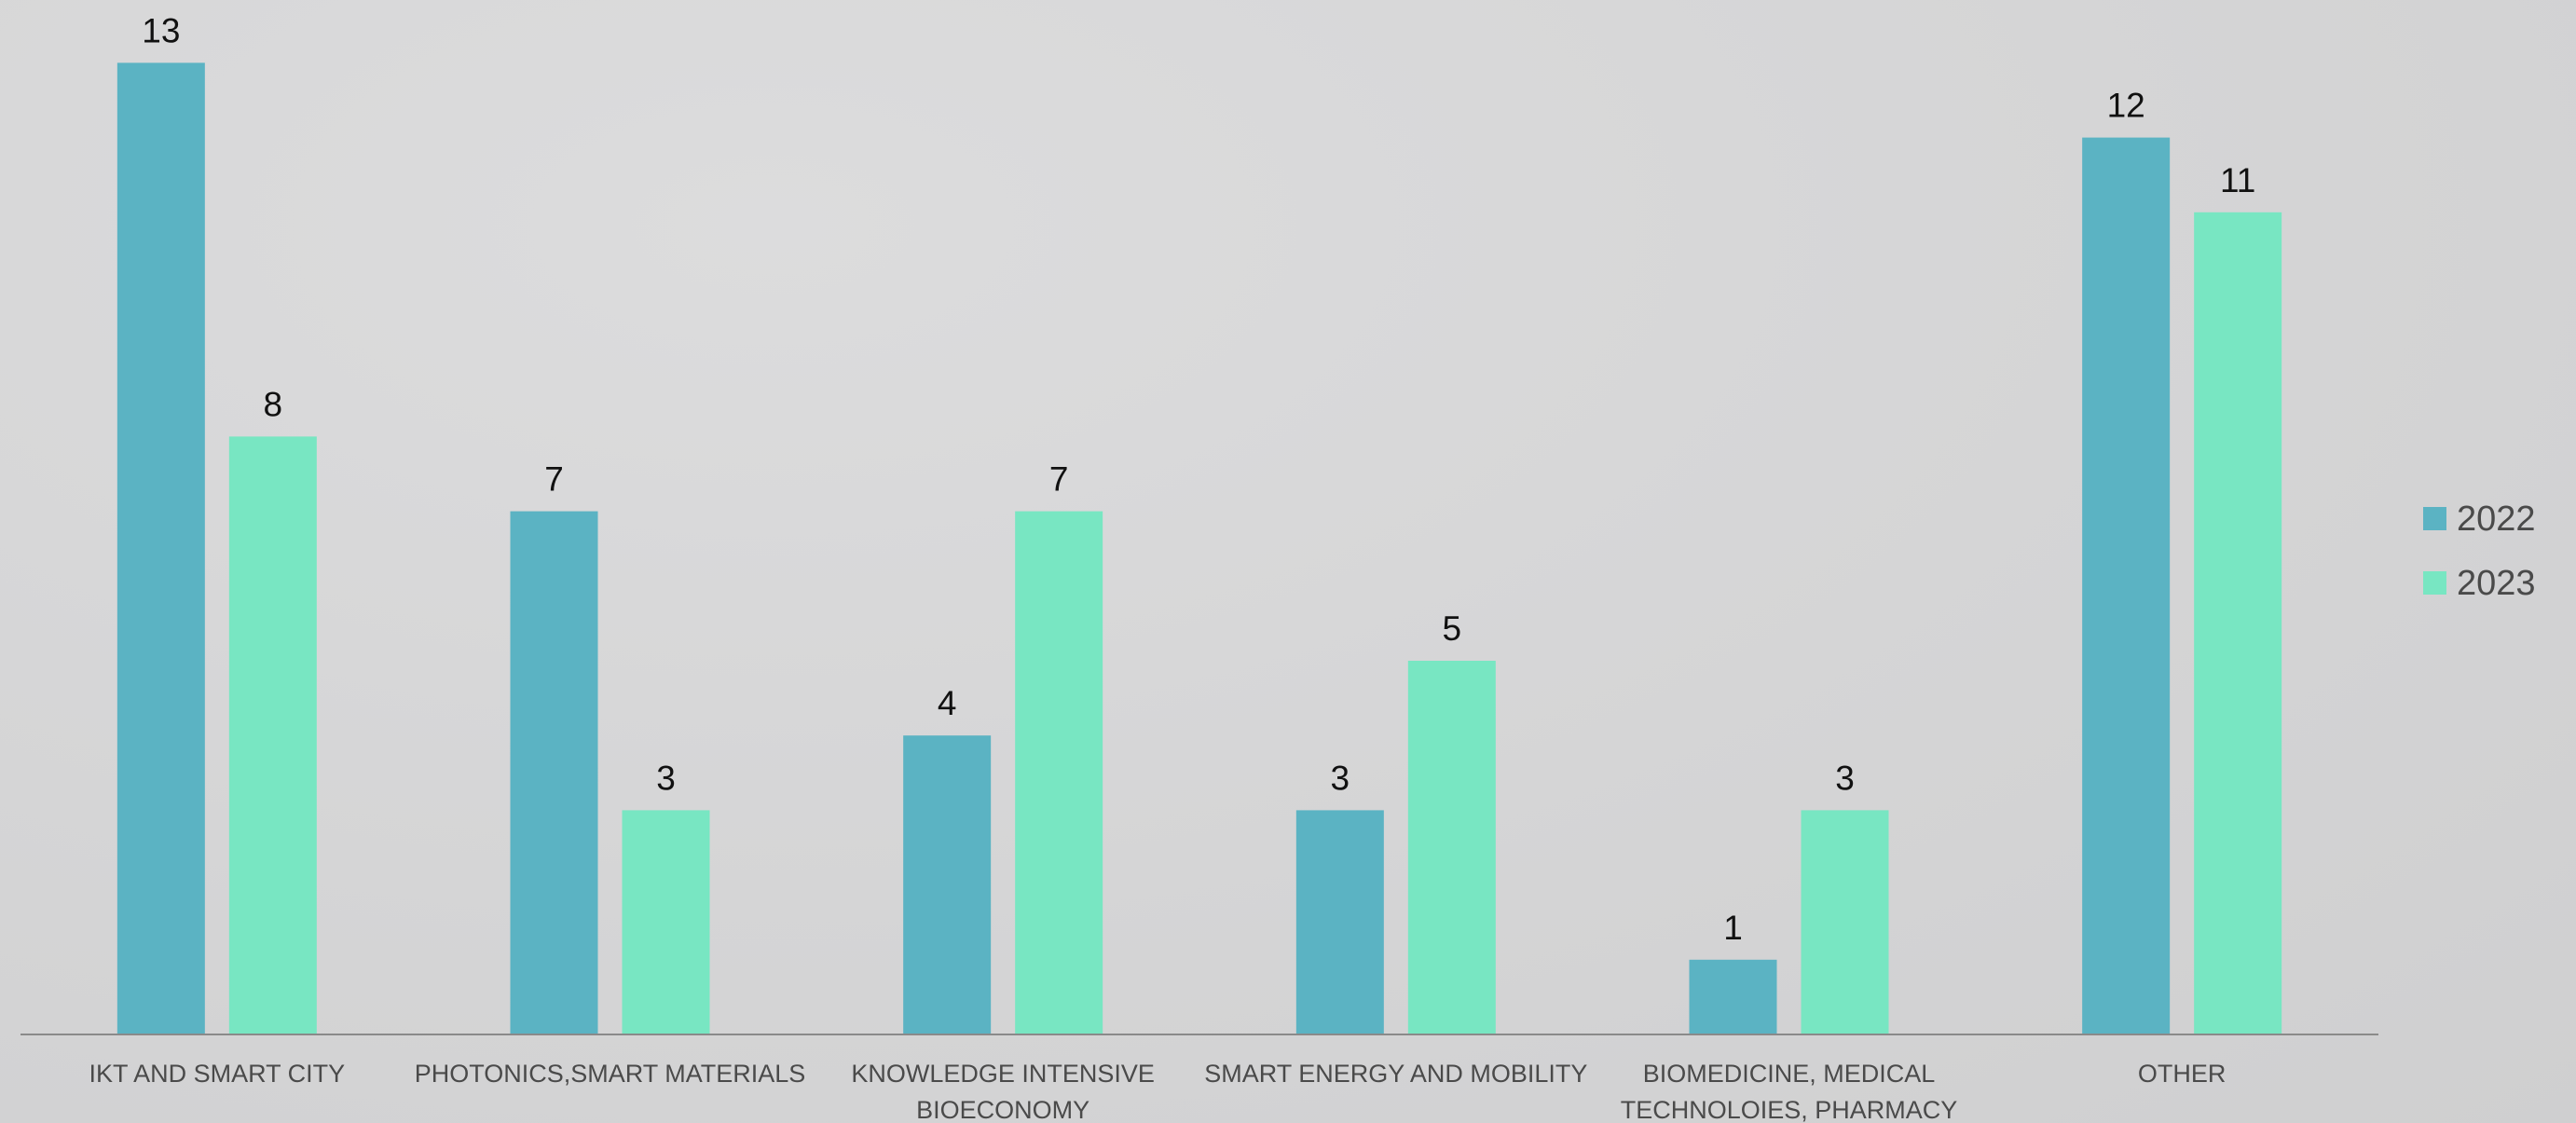 The image size is (2576, 1123). Describe the element at coordinates (1059, 479) in the screenshot. I see `data-label-2023-2: 7` at that location.